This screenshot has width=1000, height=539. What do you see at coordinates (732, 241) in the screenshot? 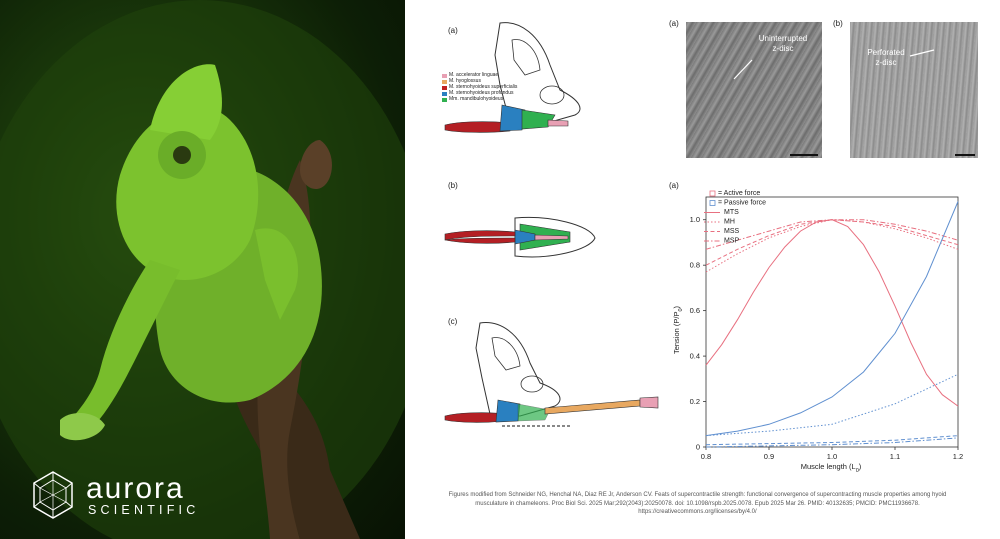
I see `legend-entry: MSP` at bounding box center [732, 241].